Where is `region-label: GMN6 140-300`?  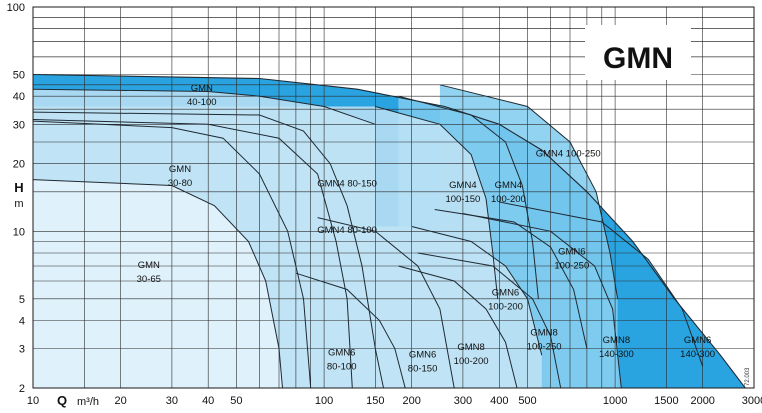
region-label: GMN6 140-300 is located at coordinates (697, 347).